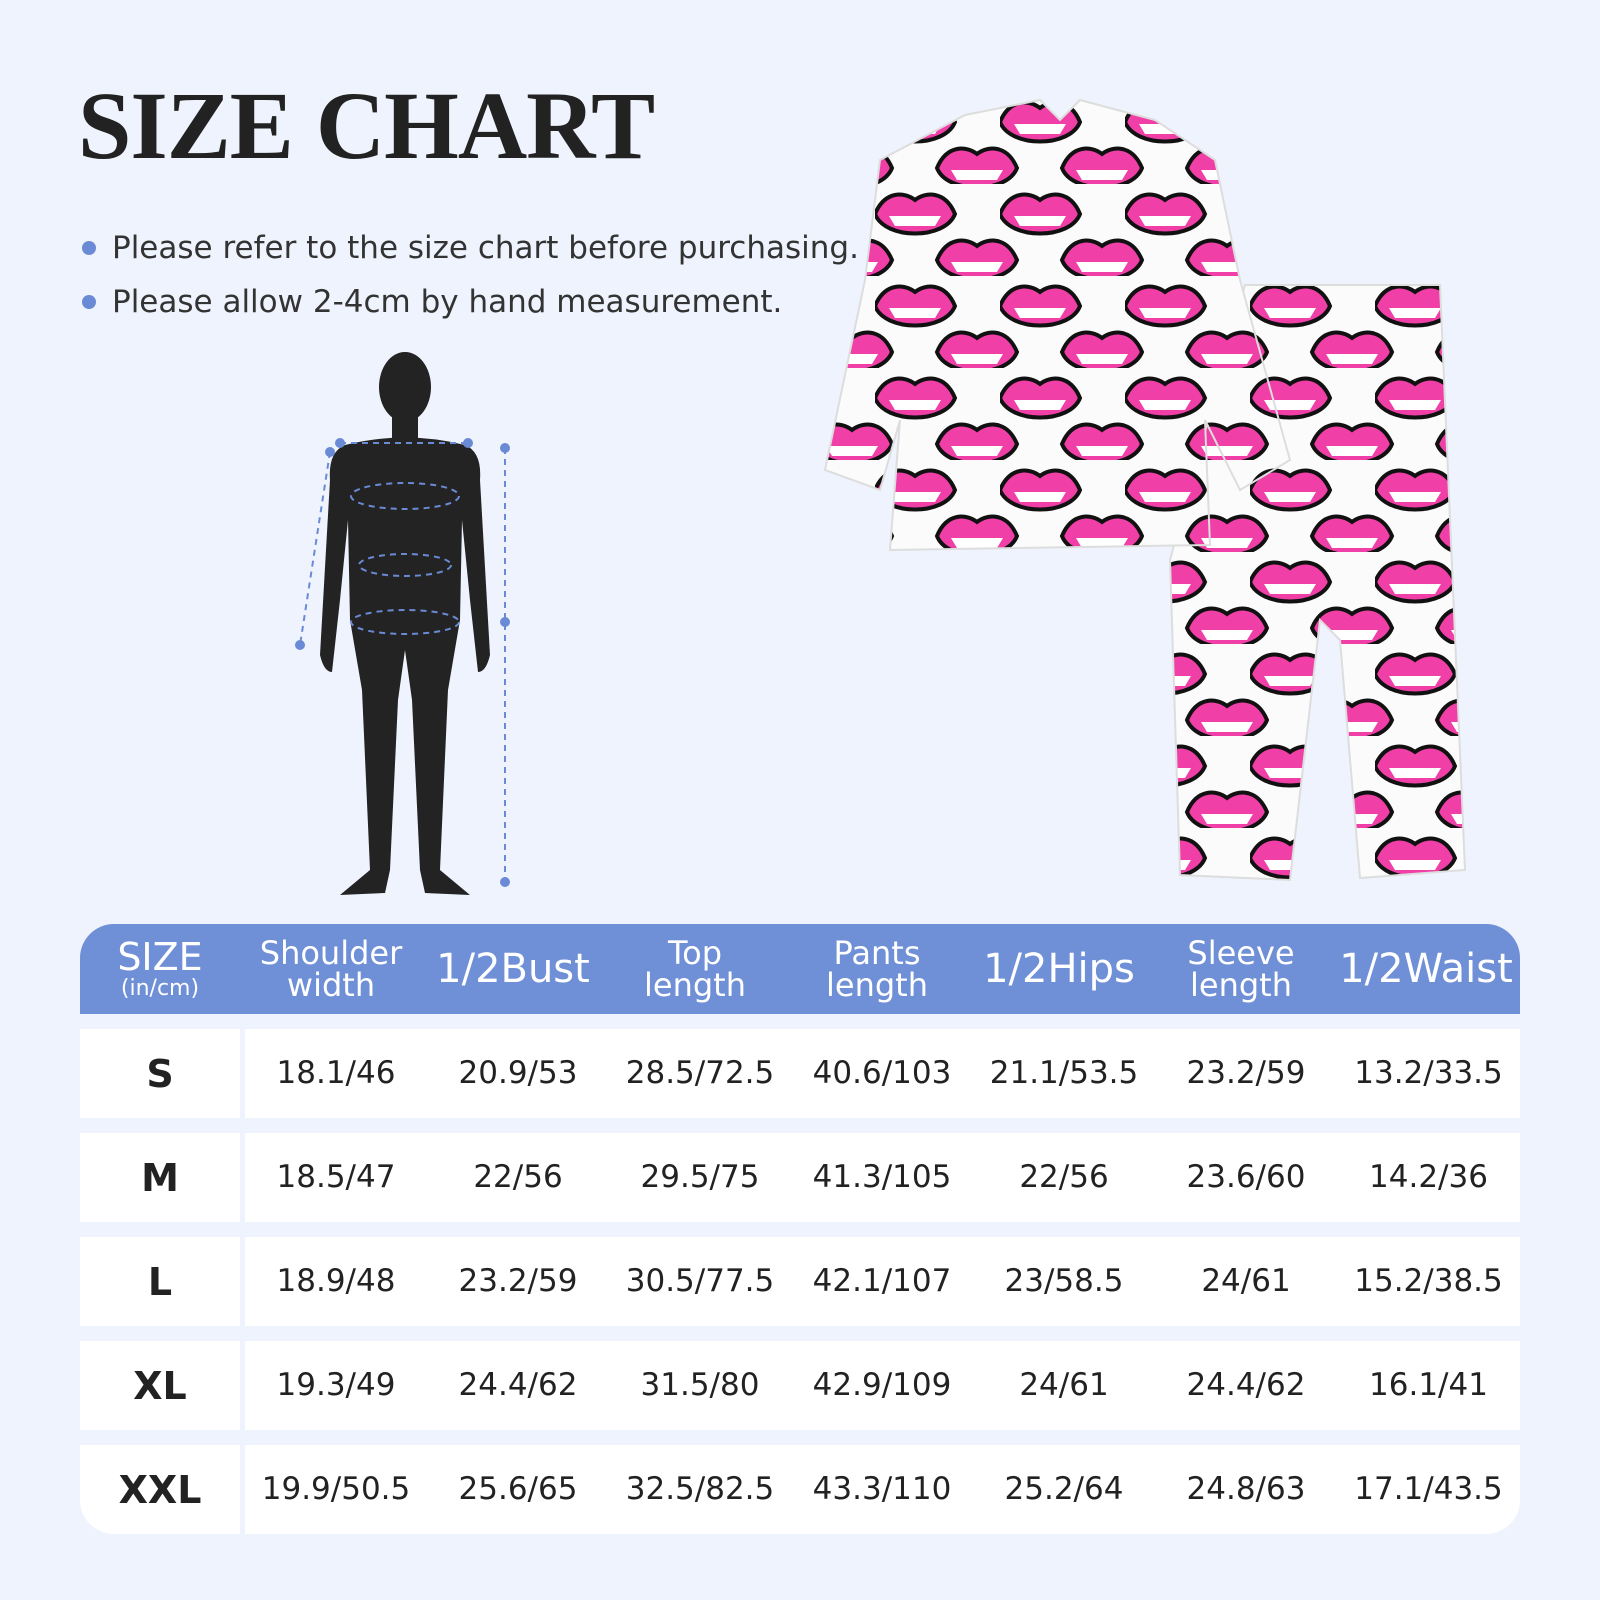 The image size is (1600, 1600). Describe the element at coordinates (366, 125) in the screenshot. I see `title: SIZE CHART` at that location.